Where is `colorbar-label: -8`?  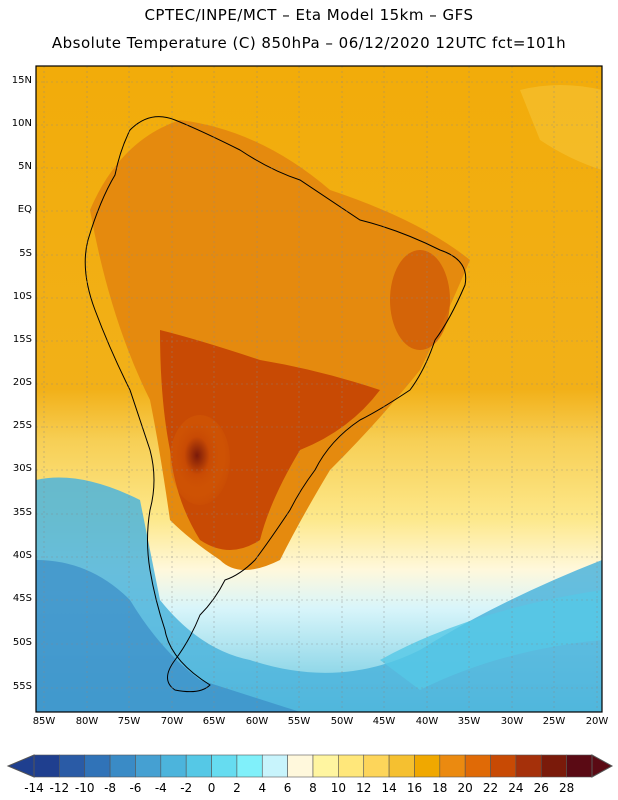 colorbar-label: -8 is located at coordinates (110, 788).